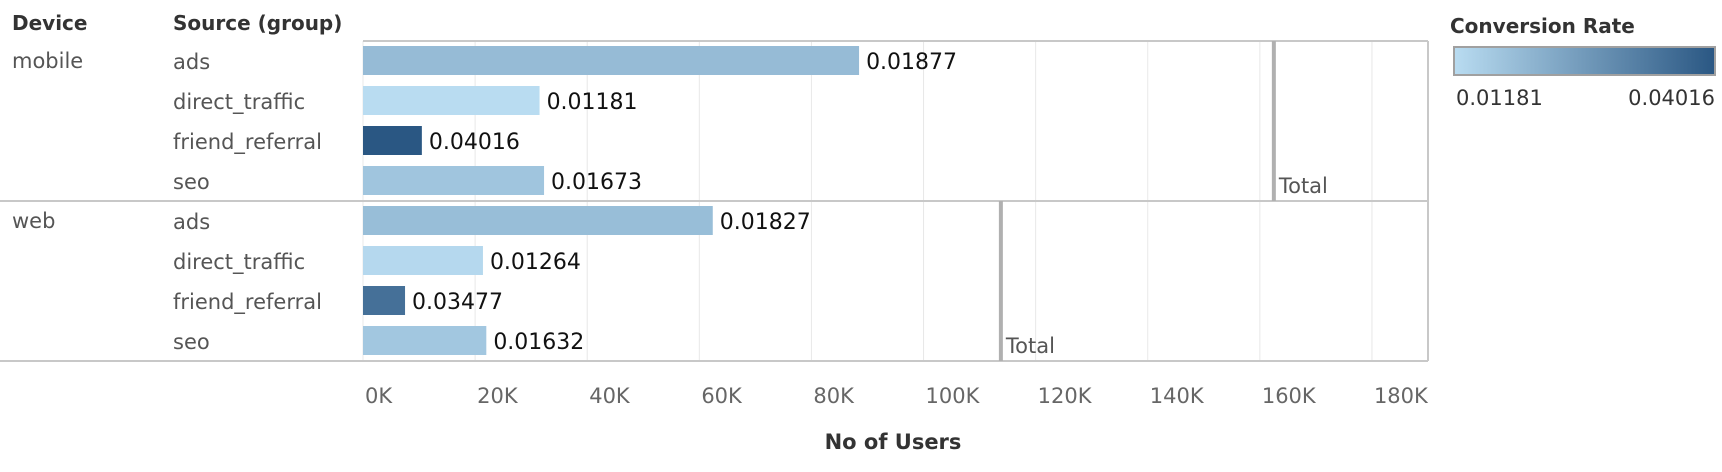 The width and height of the screenshot is (1722, 472). What do you see at coordinates (535, 262) in the screenshot?
I see `data-label: 0.01264` at bounding box center [535, 262].